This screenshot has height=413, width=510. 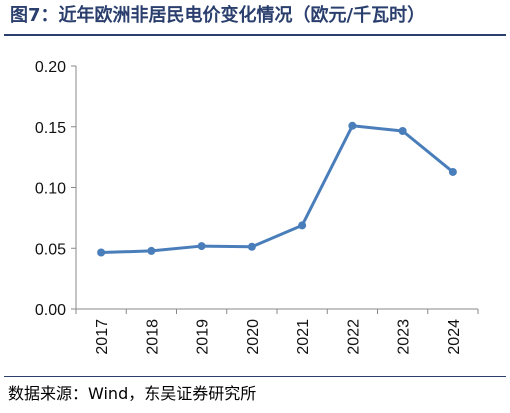 What do you see at coordinates (102, 337) in the screenshot?
I see `x-tick-label: 2017` at bounding box center [102, 337].